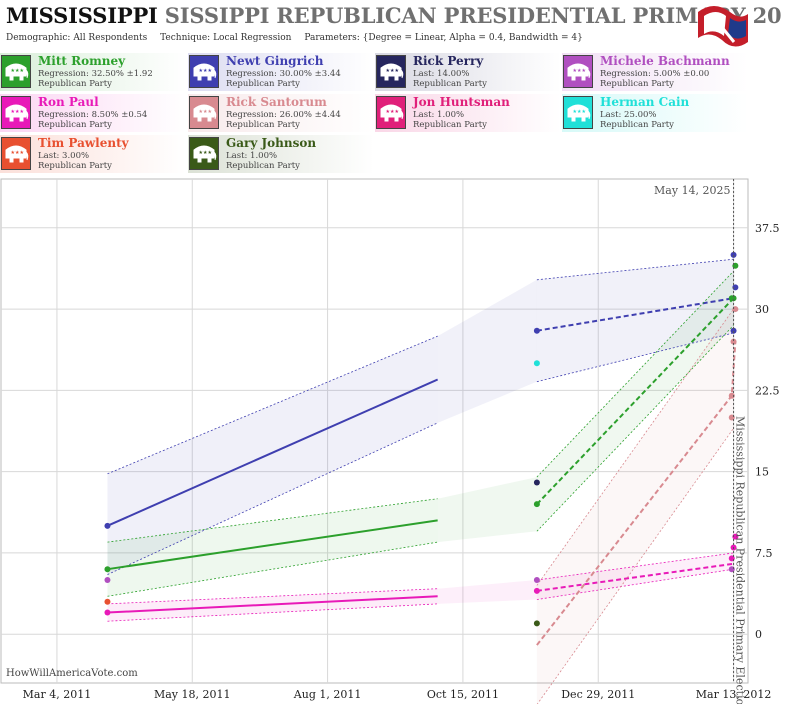 The width and height of the screenshot is (789, 704). Describe the element at coordinates (82, 15) in the screenshot. I see `title-state: MISSISSIPPI` at that location.